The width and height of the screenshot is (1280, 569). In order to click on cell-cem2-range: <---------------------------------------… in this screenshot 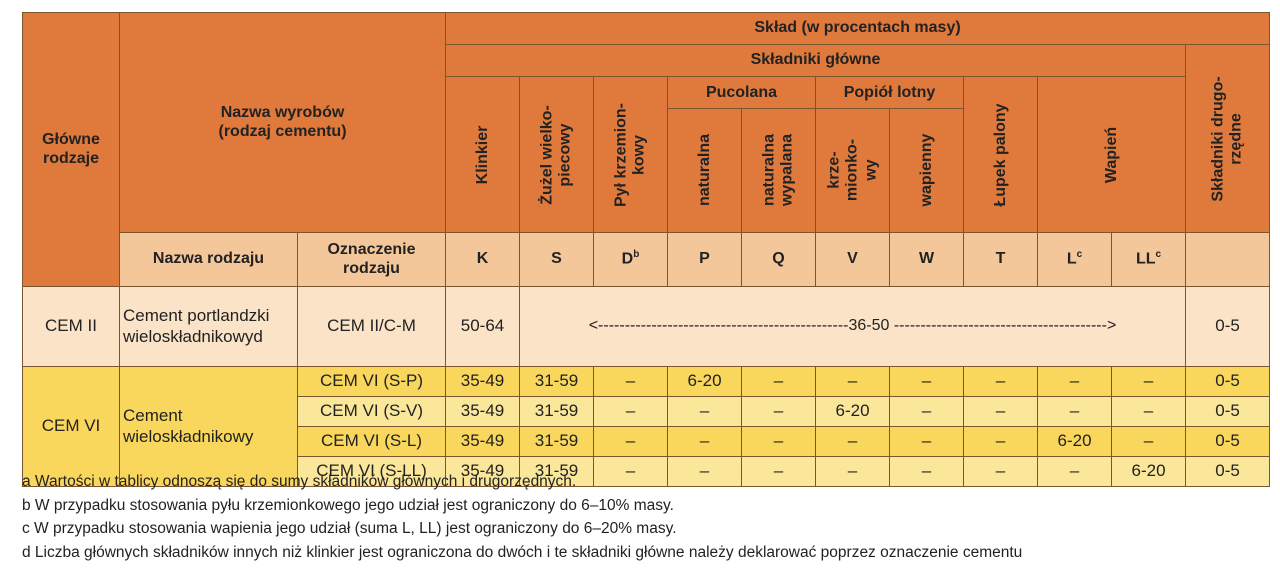, I will do `click(853, 326)`.